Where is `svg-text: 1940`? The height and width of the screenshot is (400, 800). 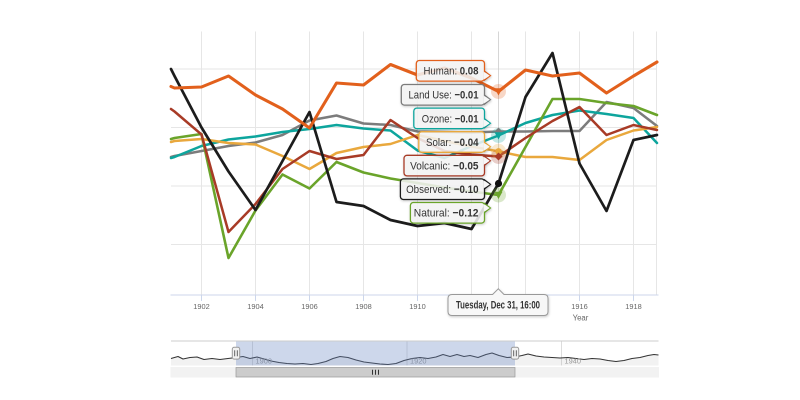
svg-text: 1940 is located at coordinates (573, 361).